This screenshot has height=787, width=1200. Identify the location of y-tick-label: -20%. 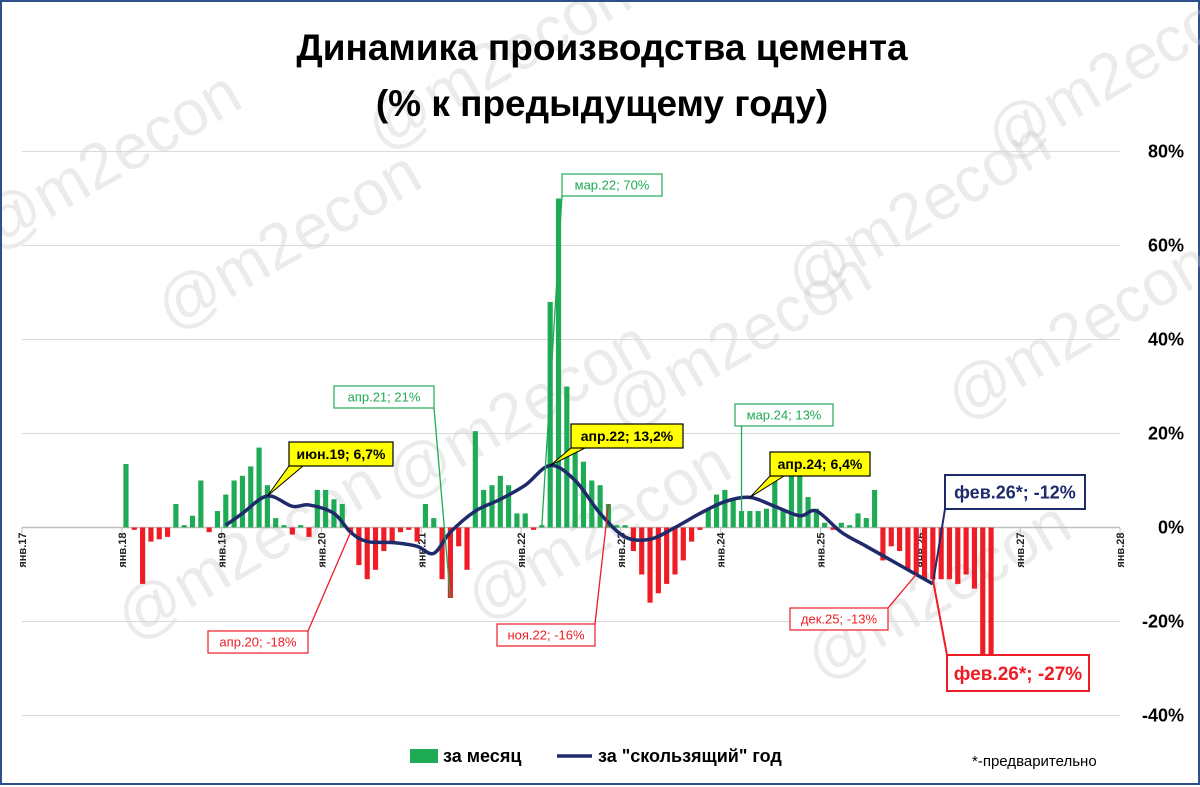
(1163, 622).